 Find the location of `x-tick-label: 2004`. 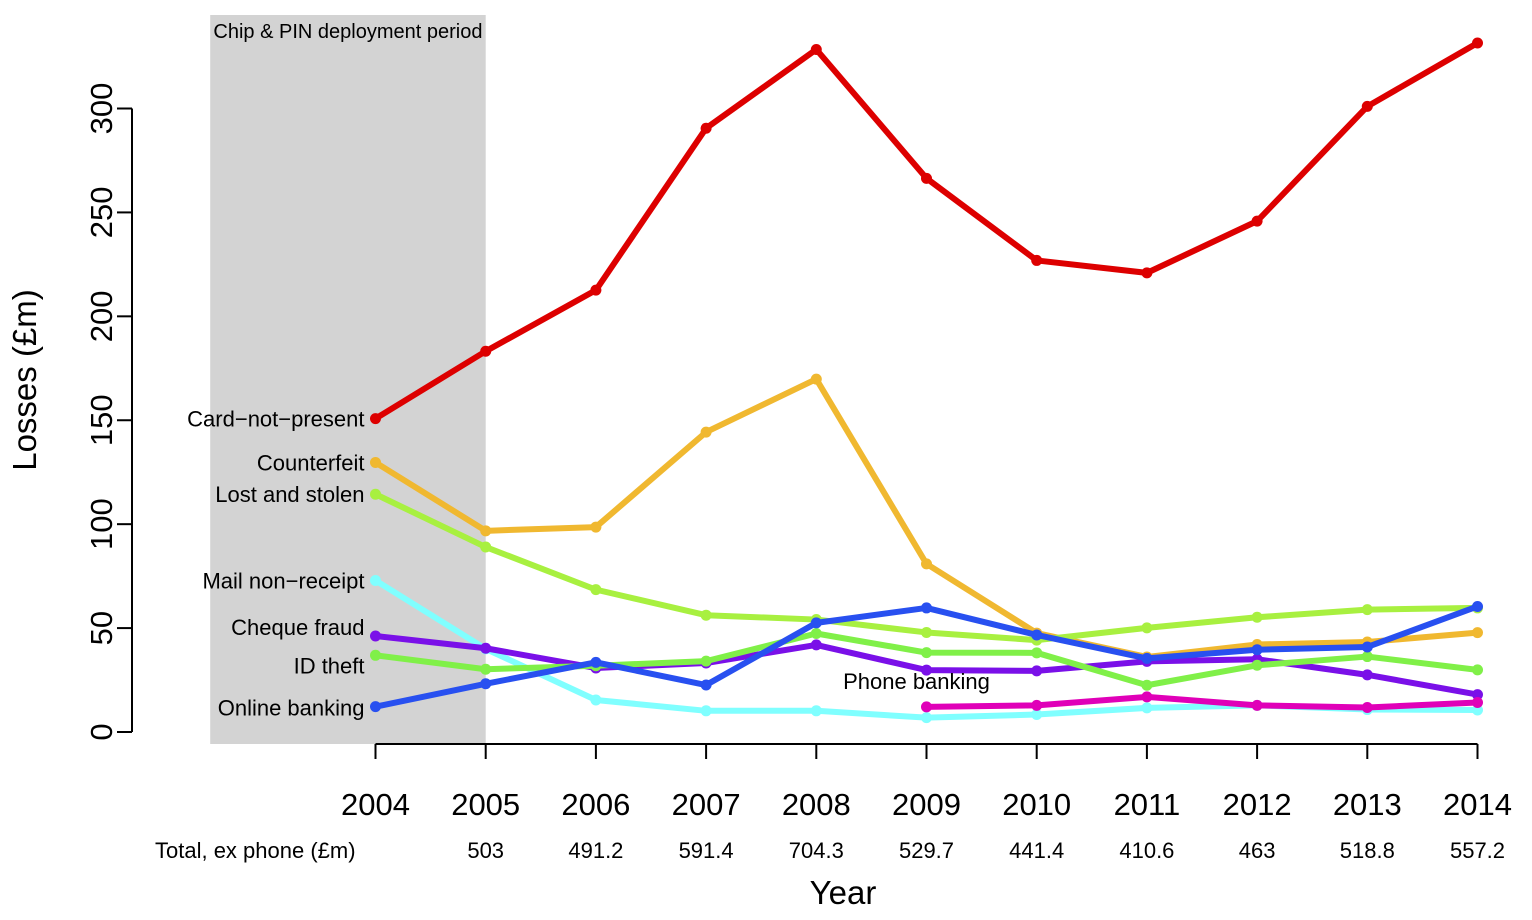

x-tick-label: 2004 is located at coordinates (375, 804).